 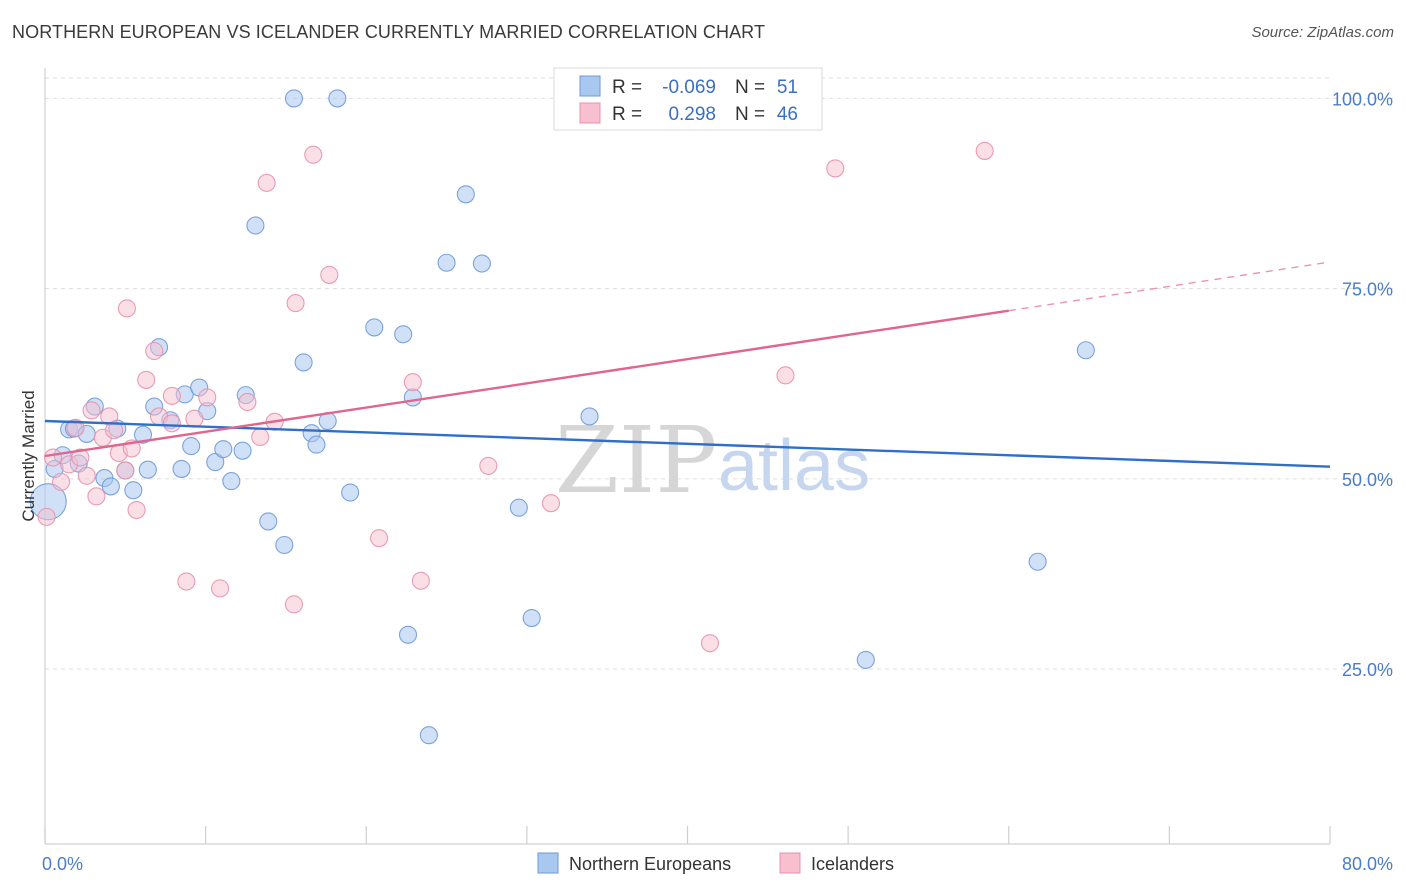 I want to click on northern-european-trend-line, so click(x=687, y=443).